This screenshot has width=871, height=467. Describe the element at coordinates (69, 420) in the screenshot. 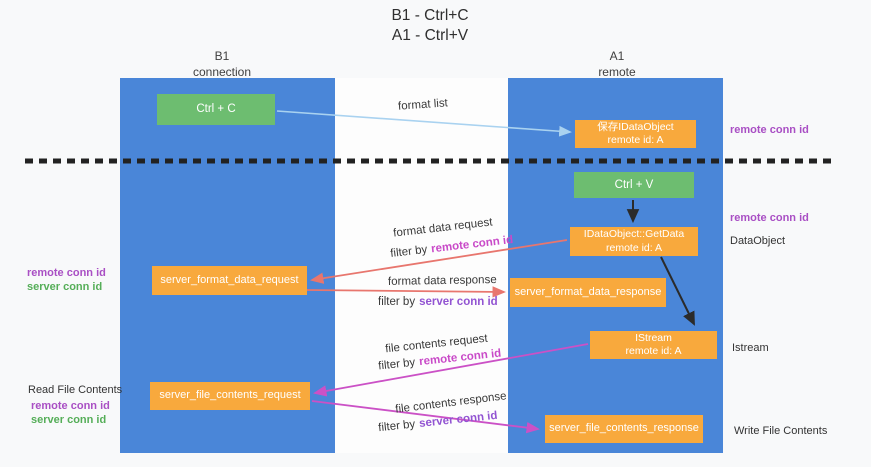

I see `left-server-conn-id-label-2: server conn id` at that location.